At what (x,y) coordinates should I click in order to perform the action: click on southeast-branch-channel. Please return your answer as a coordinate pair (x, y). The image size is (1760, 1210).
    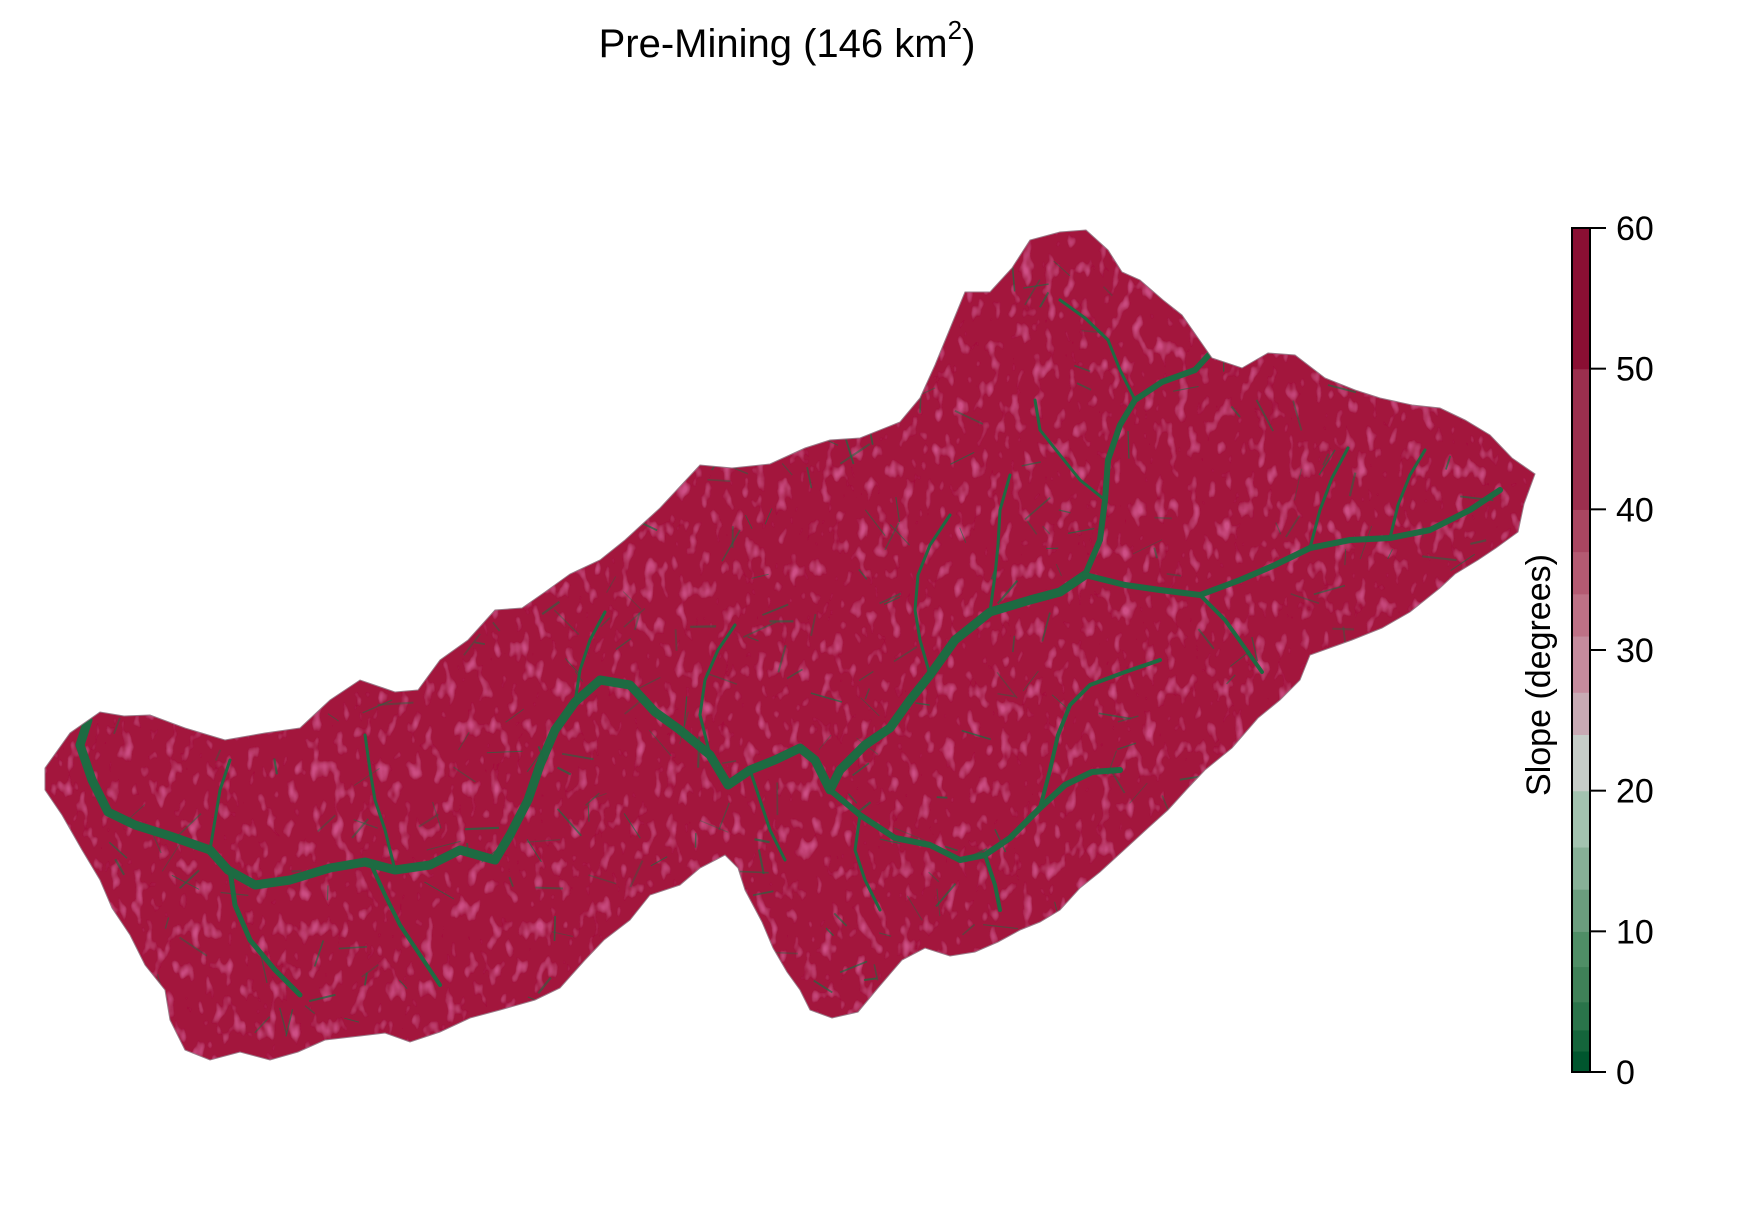
    Looking at the image, I should click on (1100, 734).